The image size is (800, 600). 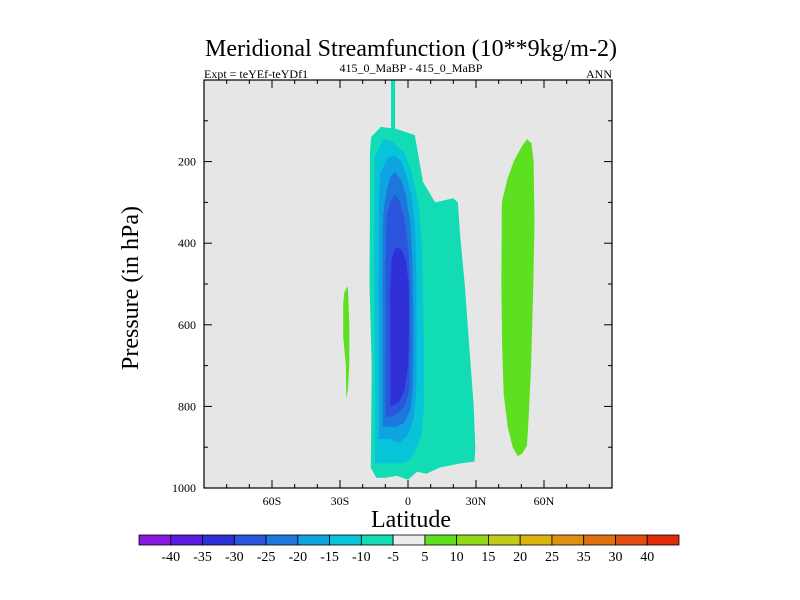 I want to click on colorbar-label: -40, so click(x=170, y=557).